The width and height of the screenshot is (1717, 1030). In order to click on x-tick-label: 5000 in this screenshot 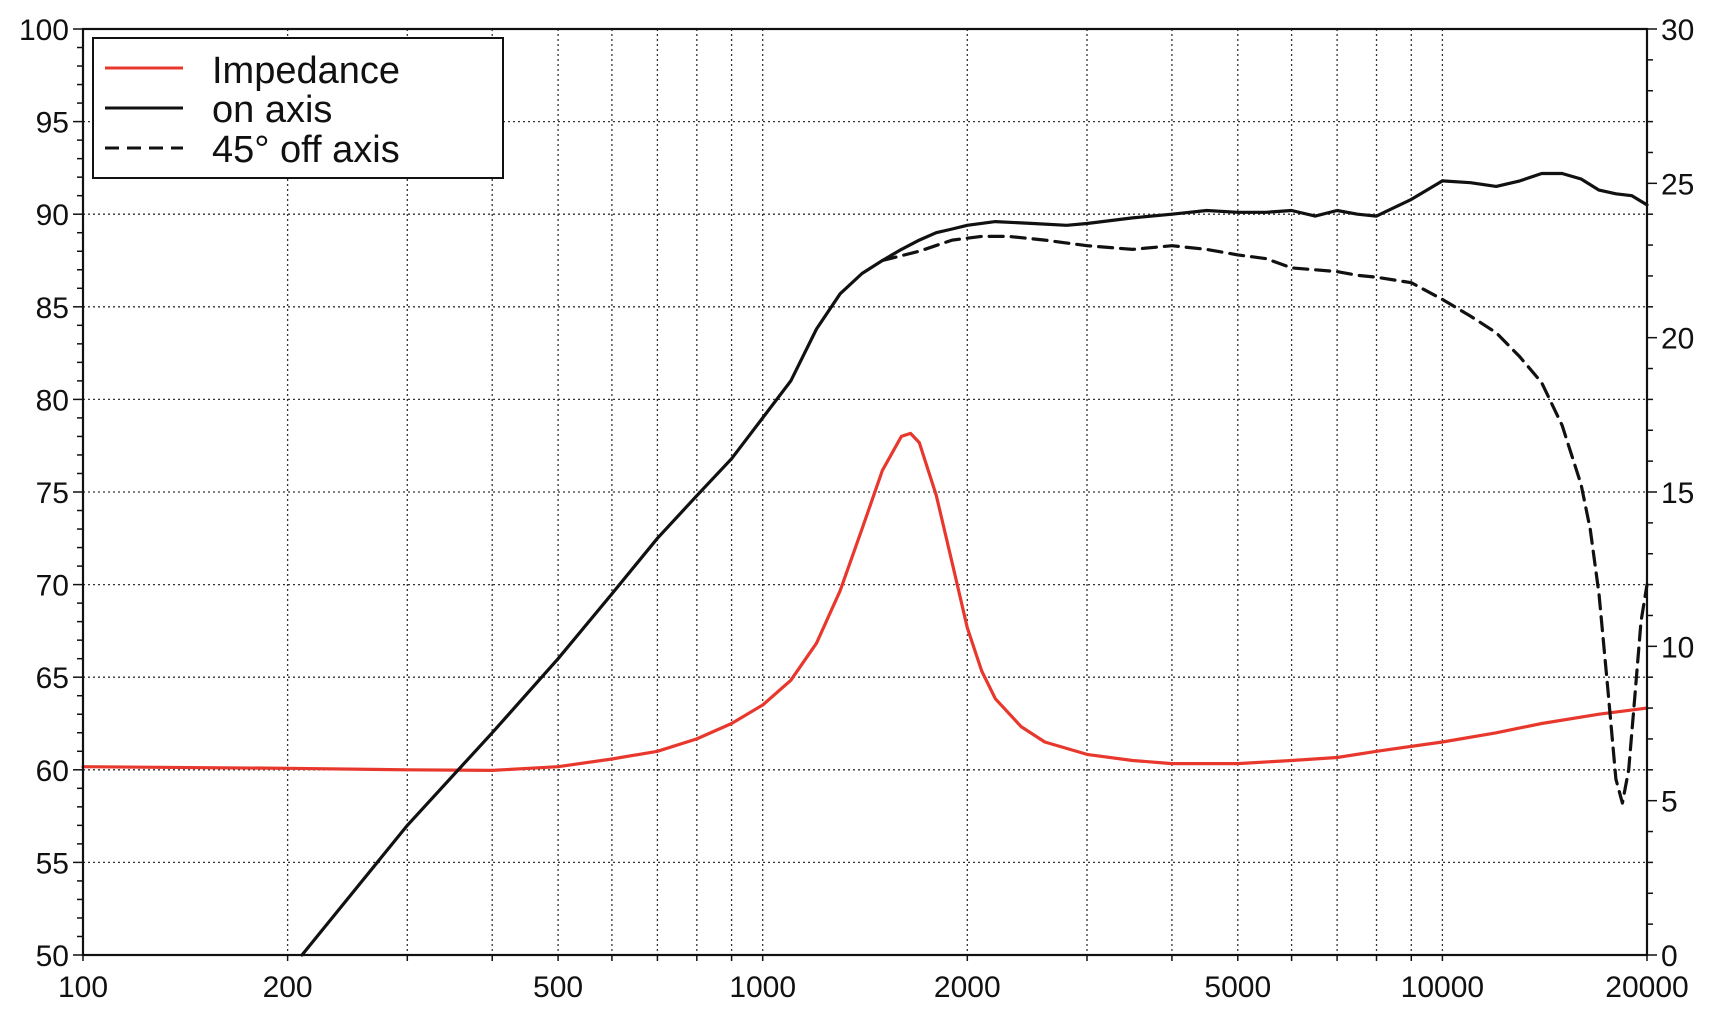, I will do `click(1237, 987)`.